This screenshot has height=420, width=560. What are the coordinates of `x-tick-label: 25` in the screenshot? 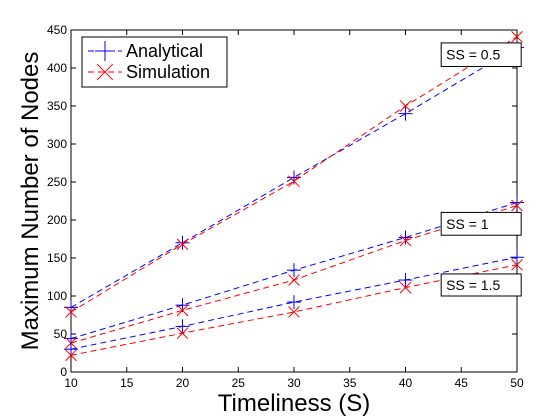 It's located at (239, 383).